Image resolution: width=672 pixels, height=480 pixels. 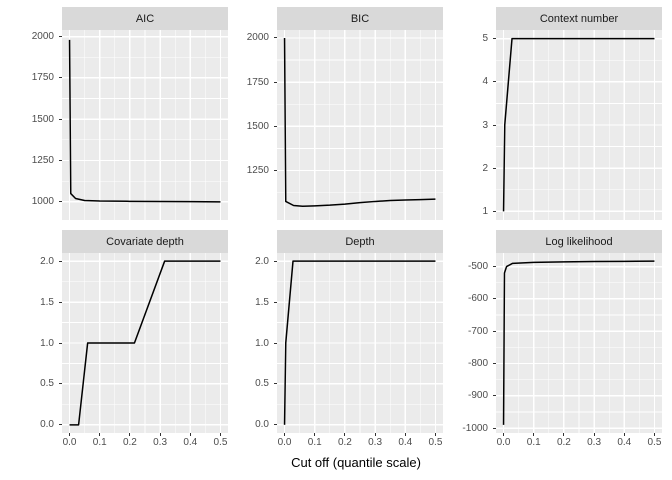 I want to click on facet-depth: Depth 2.0 1.5 1.0 0.5 0.0 0.0 0.1 0.2 0.3 0.4 0.5, so click(x=335, y=339).